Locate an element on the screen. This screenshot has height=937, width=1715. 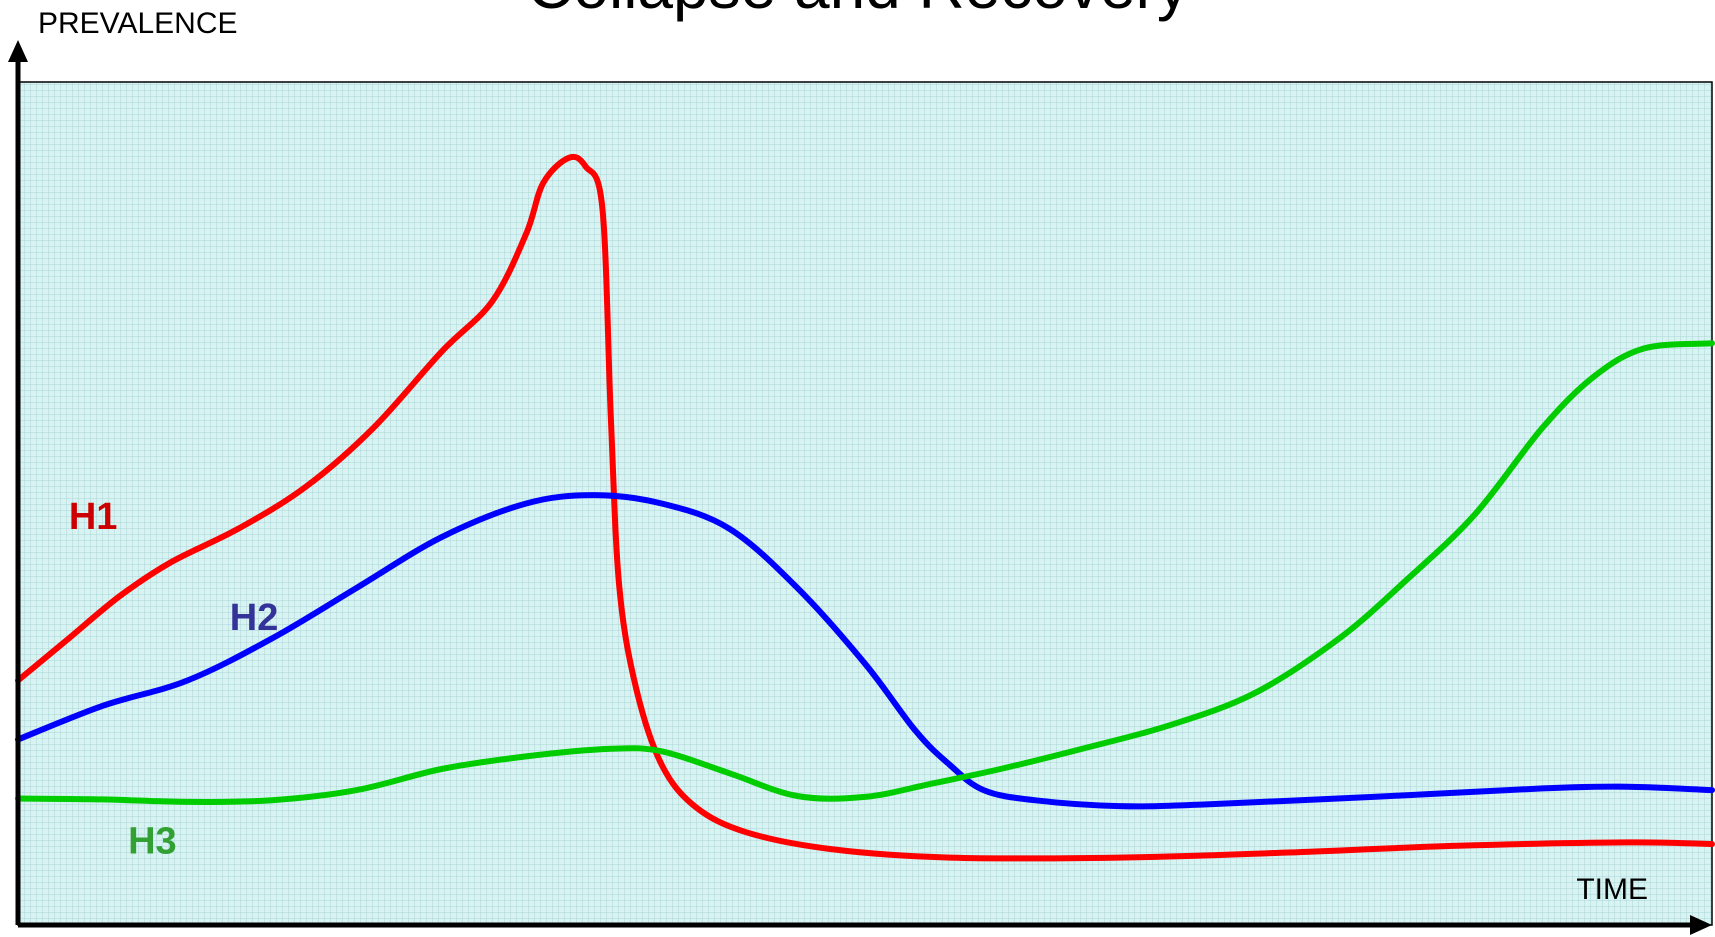
series-labels: H1 H2 H3 is located at coordinates (174, 679).